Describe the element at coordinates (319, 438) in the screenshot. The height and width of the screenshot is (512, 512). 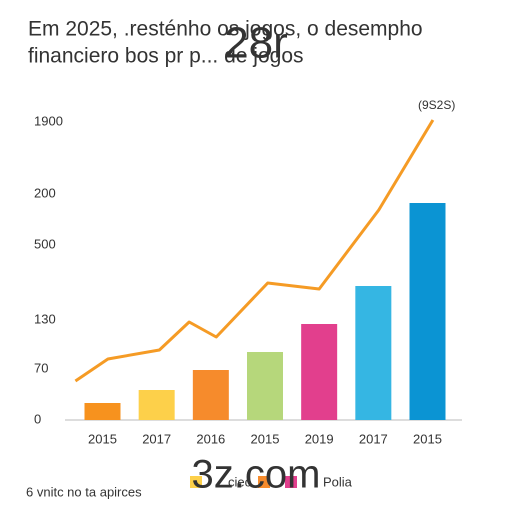
I see `x-tick-label: 2019` at that location.